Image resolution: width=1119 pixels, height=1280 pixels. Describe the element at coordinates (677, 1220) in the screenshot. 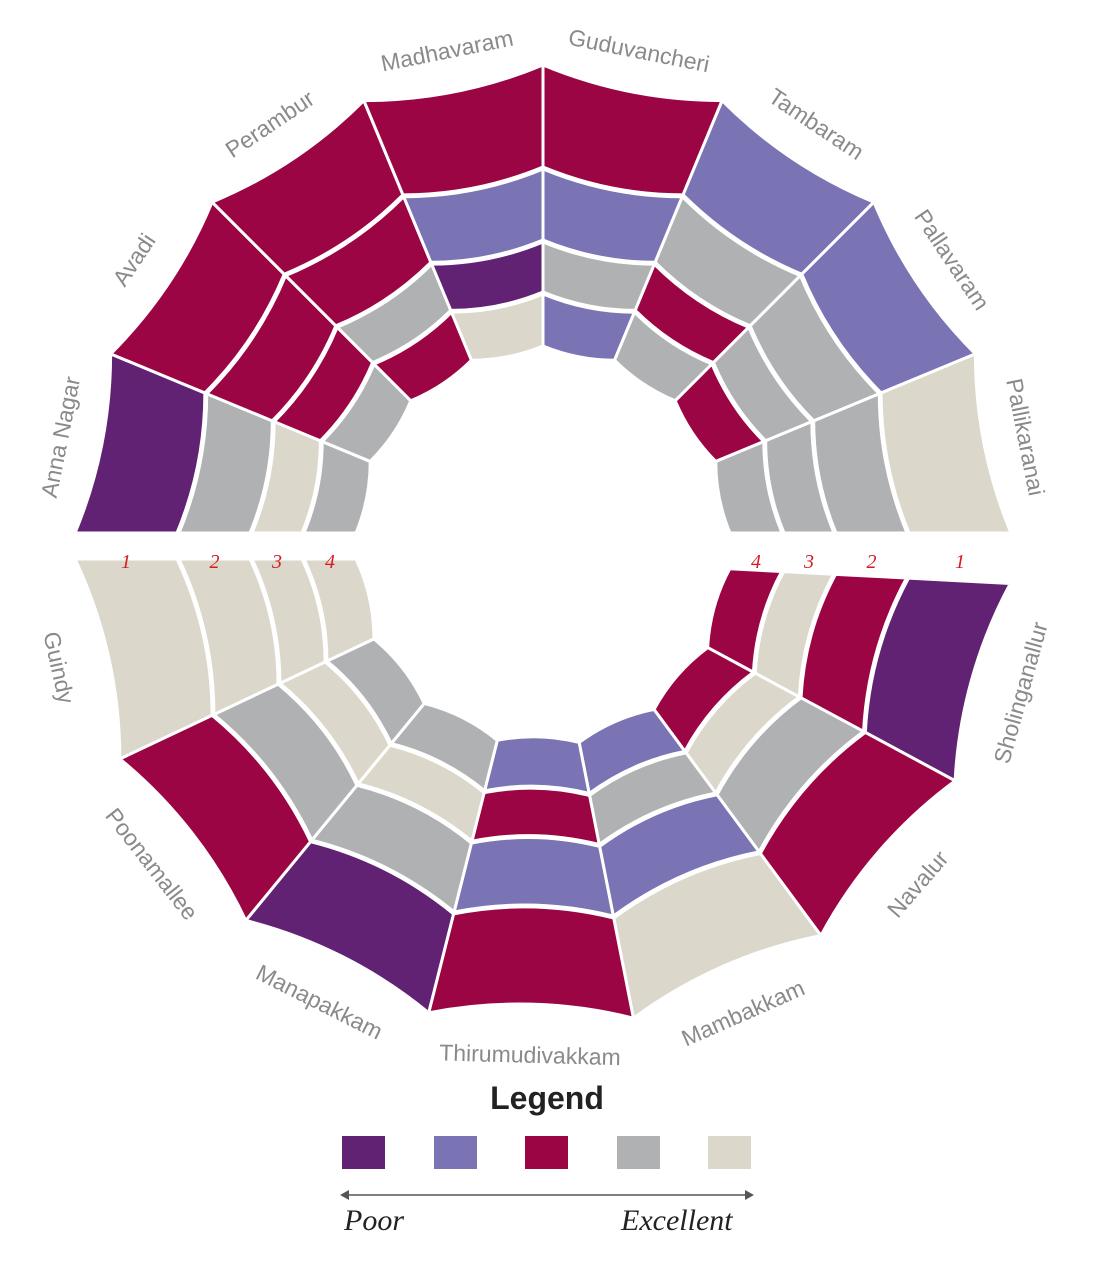

I see `legend-excellent-label: Excellent` at that location.